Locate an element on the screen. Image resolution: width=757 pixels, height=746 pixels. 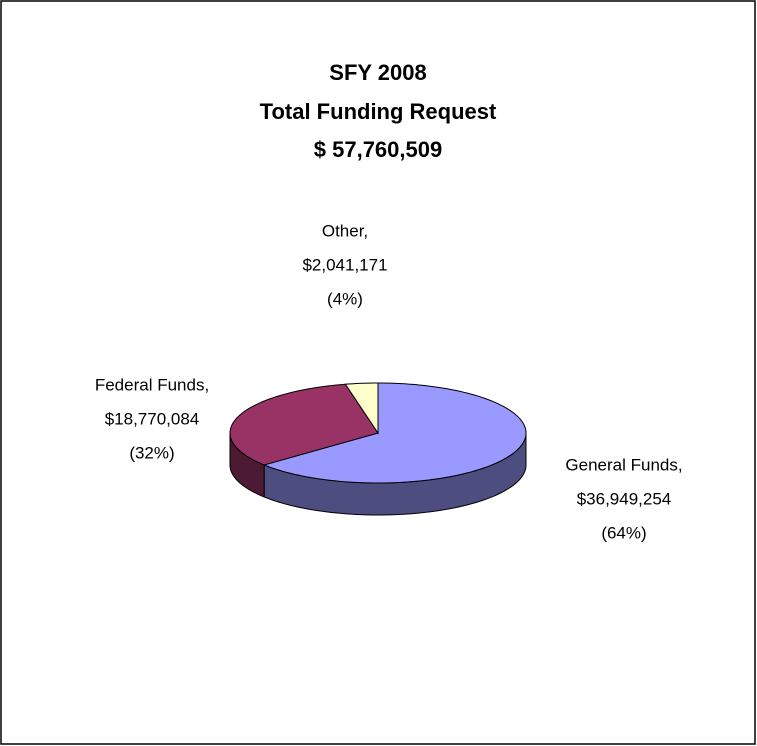
value-label: $2,041,171 is located at coordinates (344, 264).